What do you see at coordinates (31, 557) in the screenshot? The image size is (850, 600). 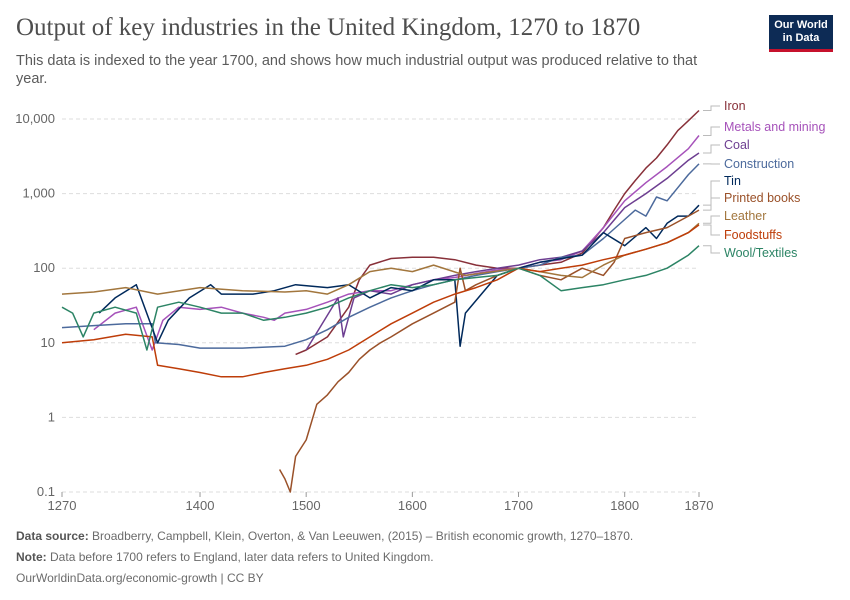 I see `note-label: Note:` at bounding box center [31, 557].